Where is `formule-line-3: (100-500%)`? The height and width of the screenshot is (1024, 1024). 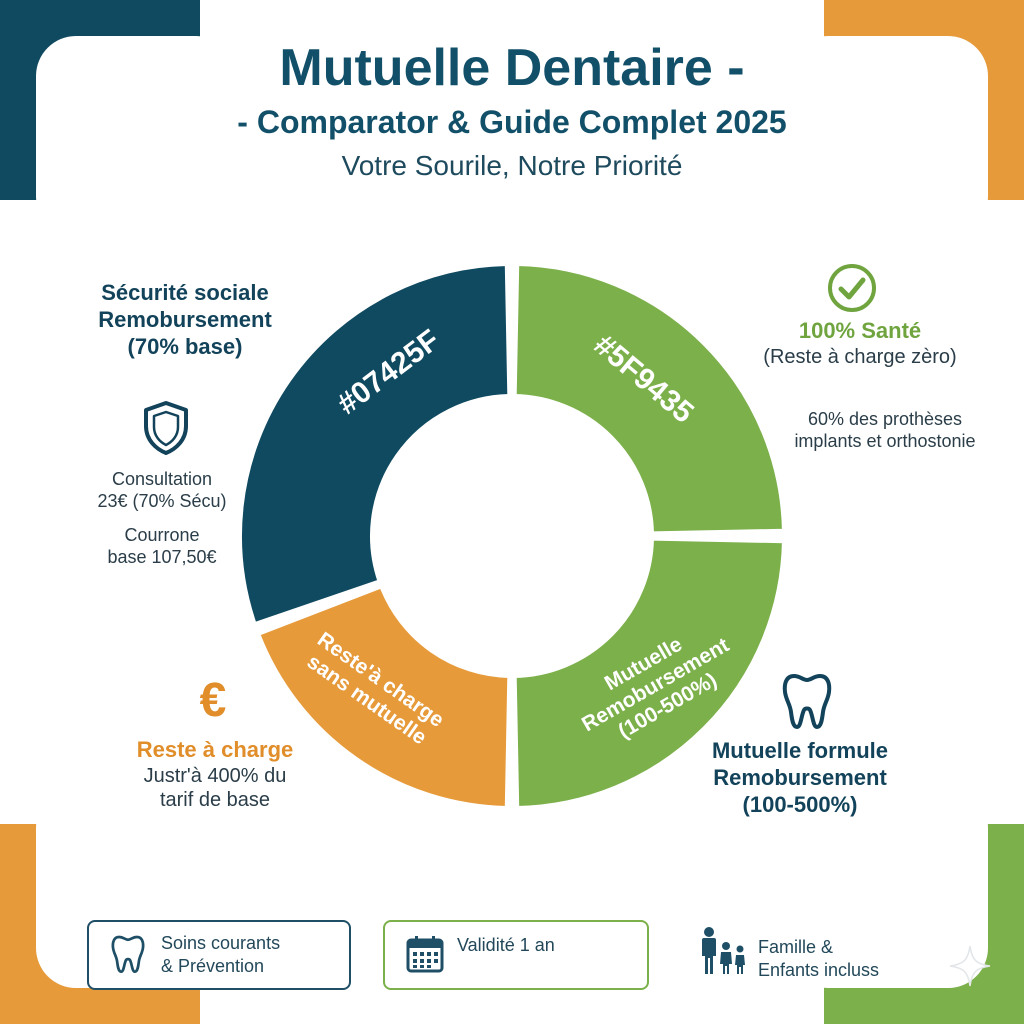
formule-line-3: (100-500%) is located at coordinates (800, 804).